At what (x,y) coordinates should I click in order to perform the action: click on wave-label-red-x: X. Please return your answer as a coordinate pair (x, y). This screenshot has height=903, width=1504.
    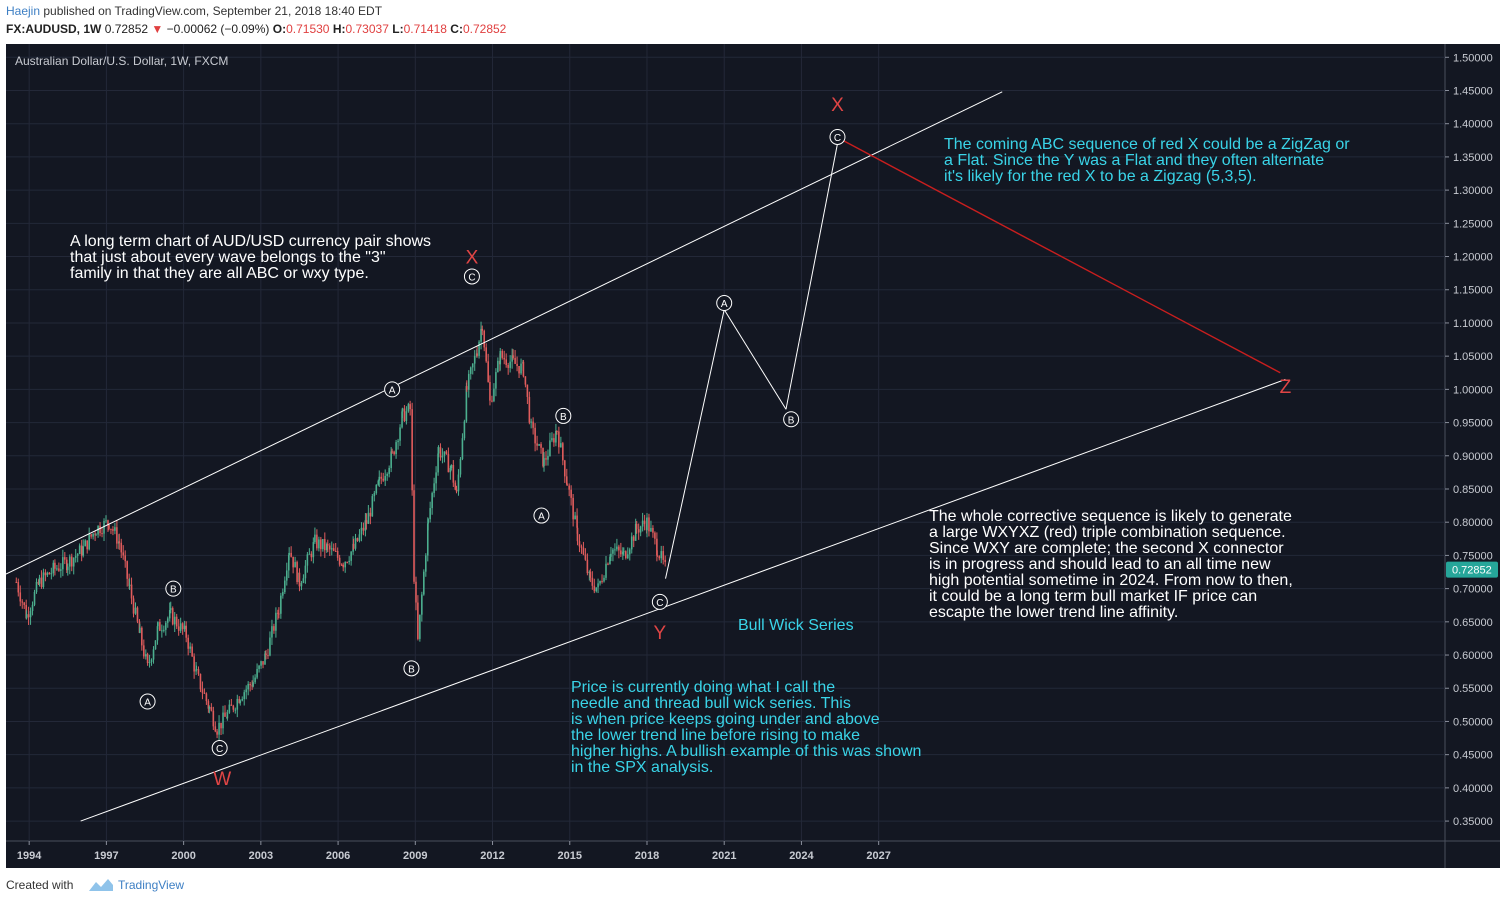
    Looking at the image, I should click on (837, 105).